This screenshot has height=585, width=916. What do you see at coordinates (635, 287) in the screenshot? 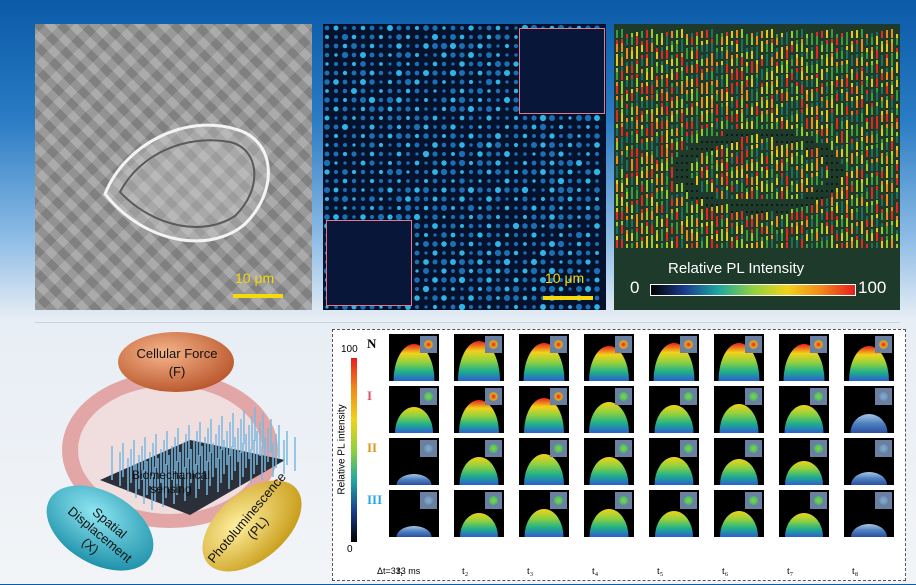
I see `colorbar-min: 0` at bounding box center [635, 287].